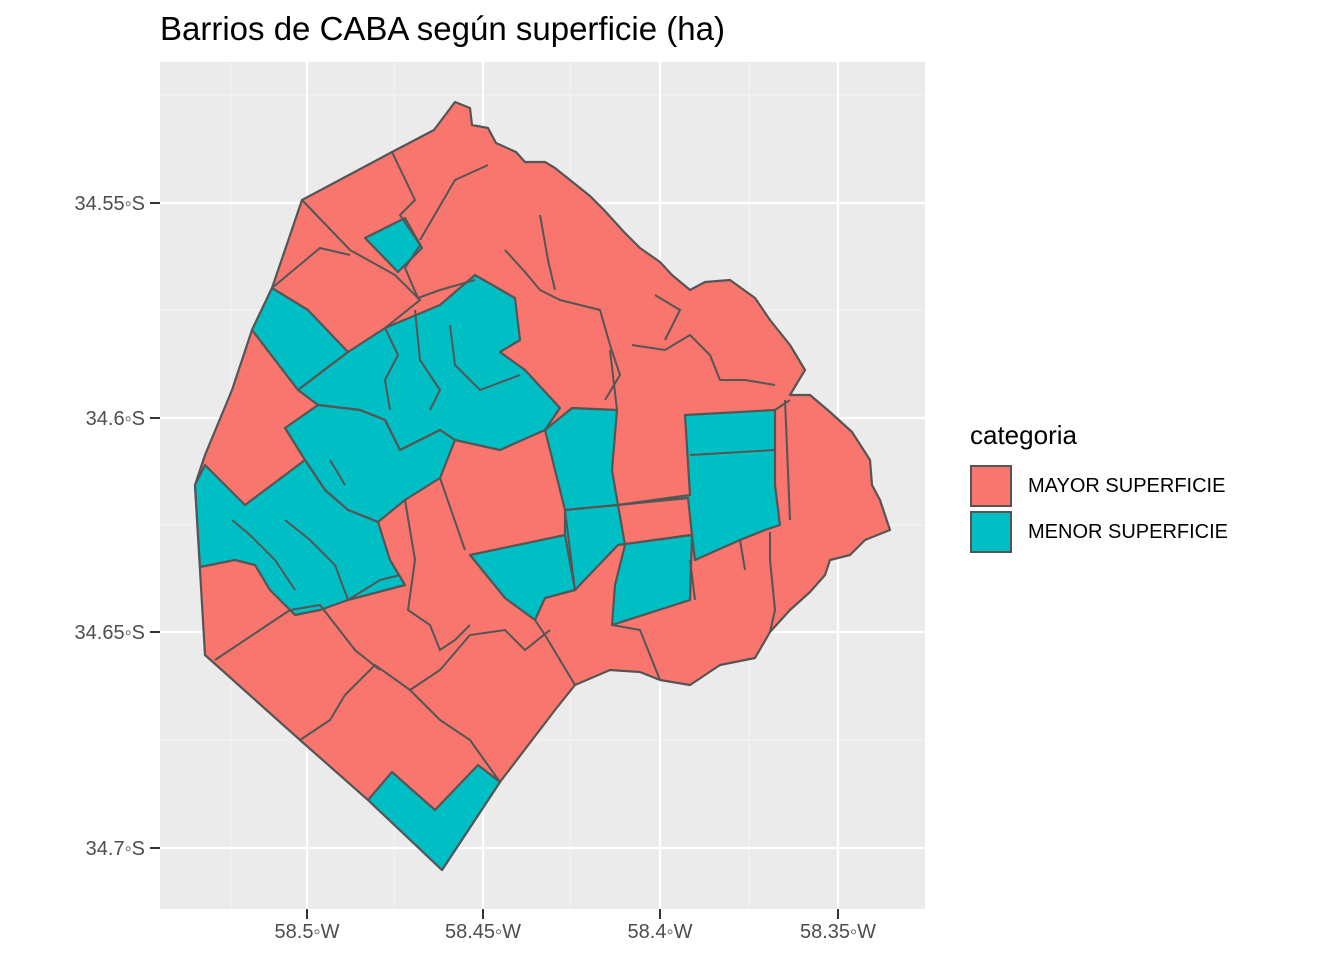 Image resolution: width=1344 pixels, height=960 pixels. I want to click on x-tick-label: 58.5◦W, so click(307, 932).